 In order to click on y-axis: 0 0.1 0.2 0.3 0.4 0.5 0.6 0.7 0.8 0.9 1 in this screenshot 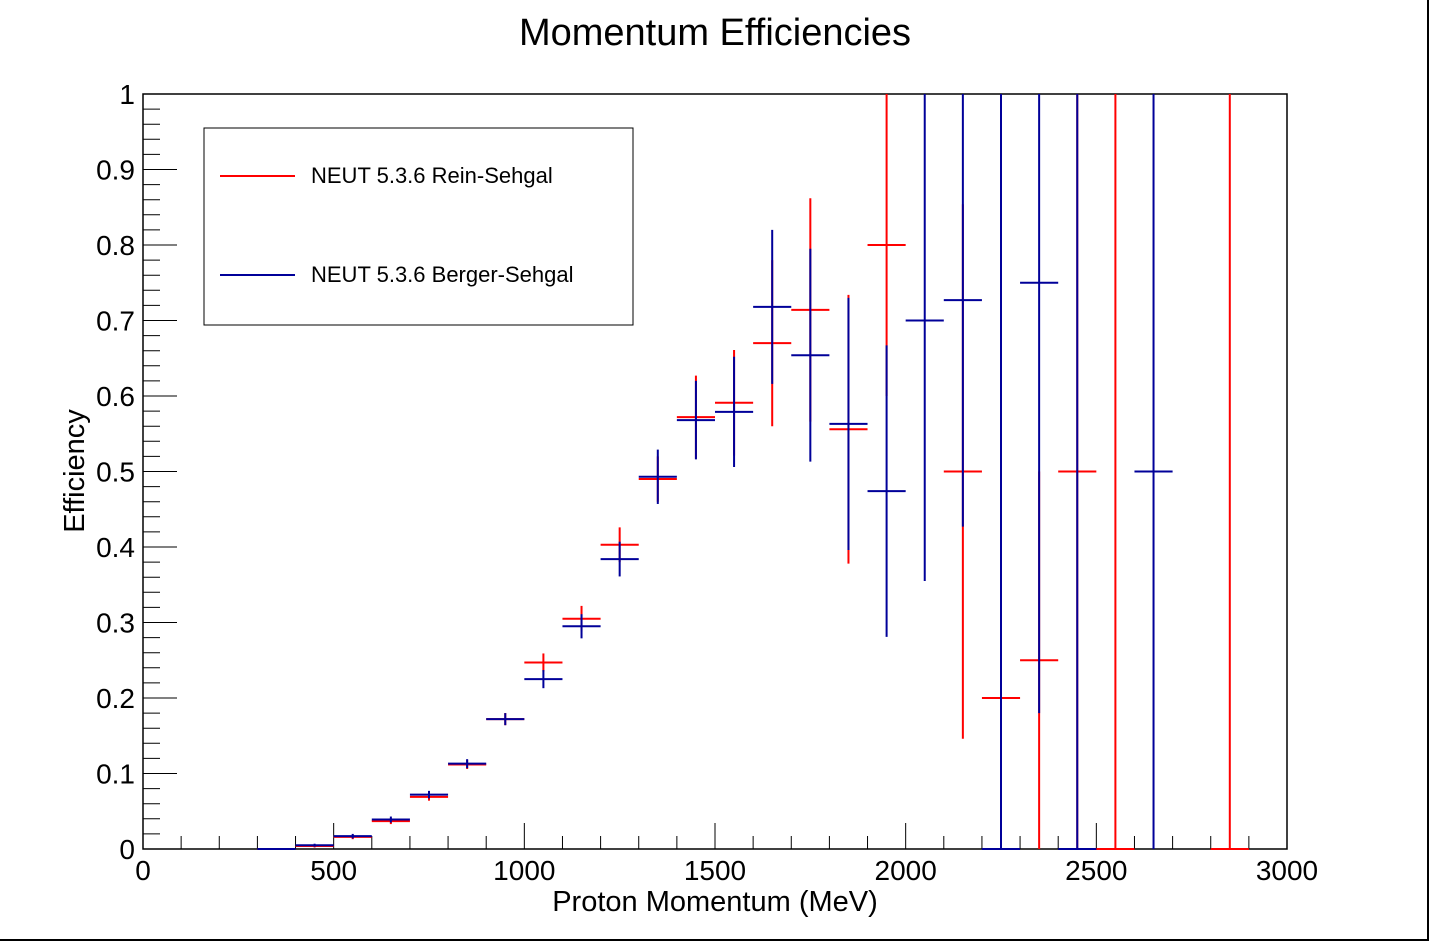, I will do `click(136, 472)`.